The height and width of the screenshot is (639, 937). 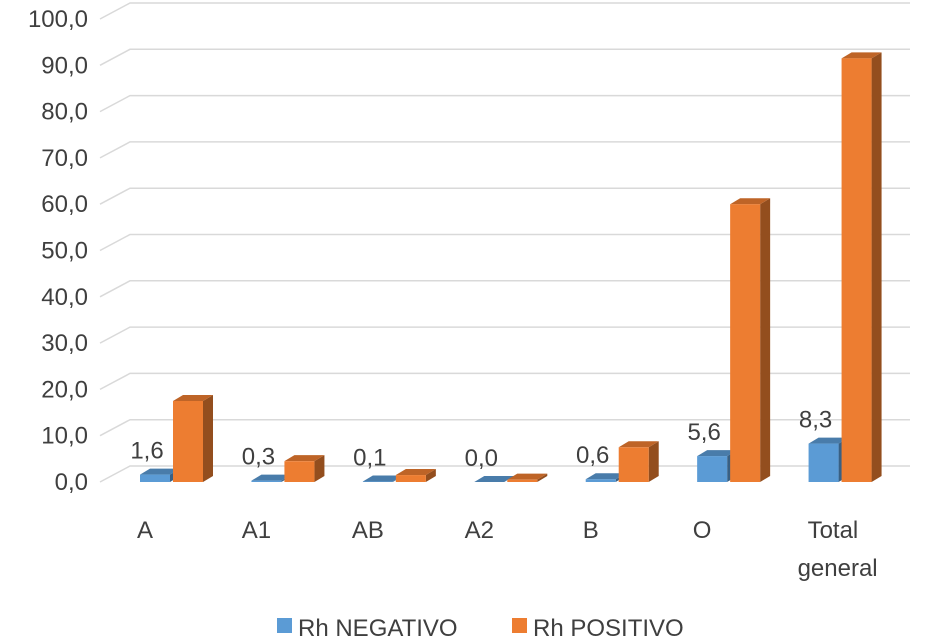 What do you see at coordinates (415, 475) in the screenshot?
I see `bar-rh-positivo-ab` at bounding box center [415, 475].